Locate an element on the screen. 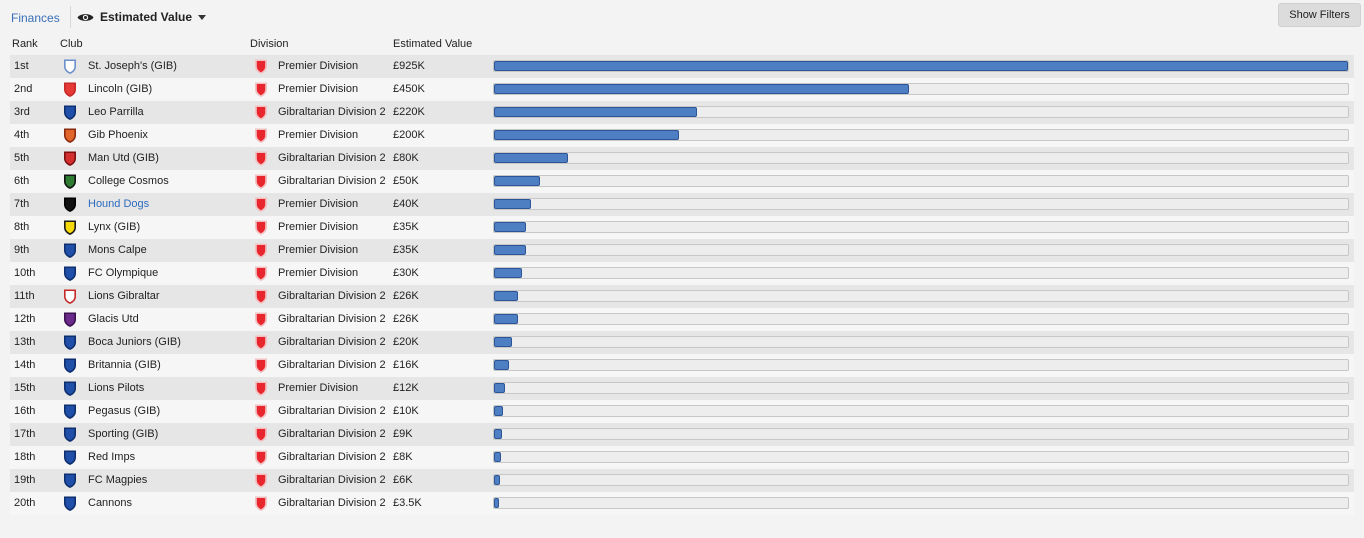  table-row: 9th Mons Calpe Premier Division £35K is located at coordinates (682, 250).